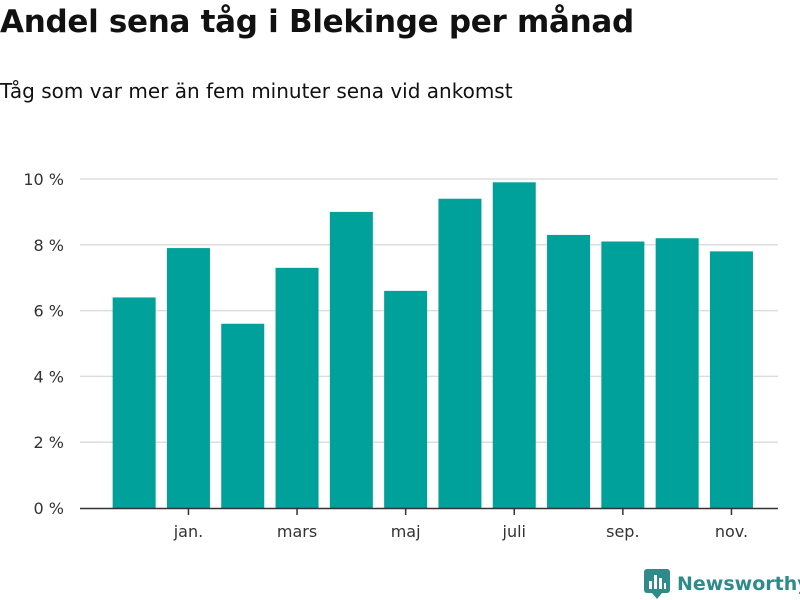 This screenshot has height=600, width=800. I want to click on newsworthy-logo: Newsworthy, so click(722, 584).